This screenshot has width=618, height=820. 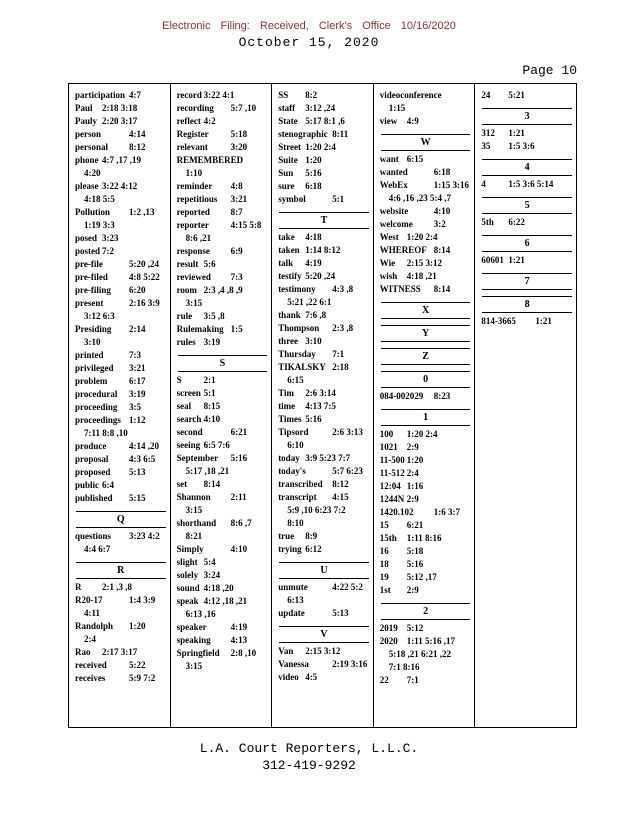 I want to click on index-entry-line: phone 4:7 ,17 ,19, so click(x=108, y=160).